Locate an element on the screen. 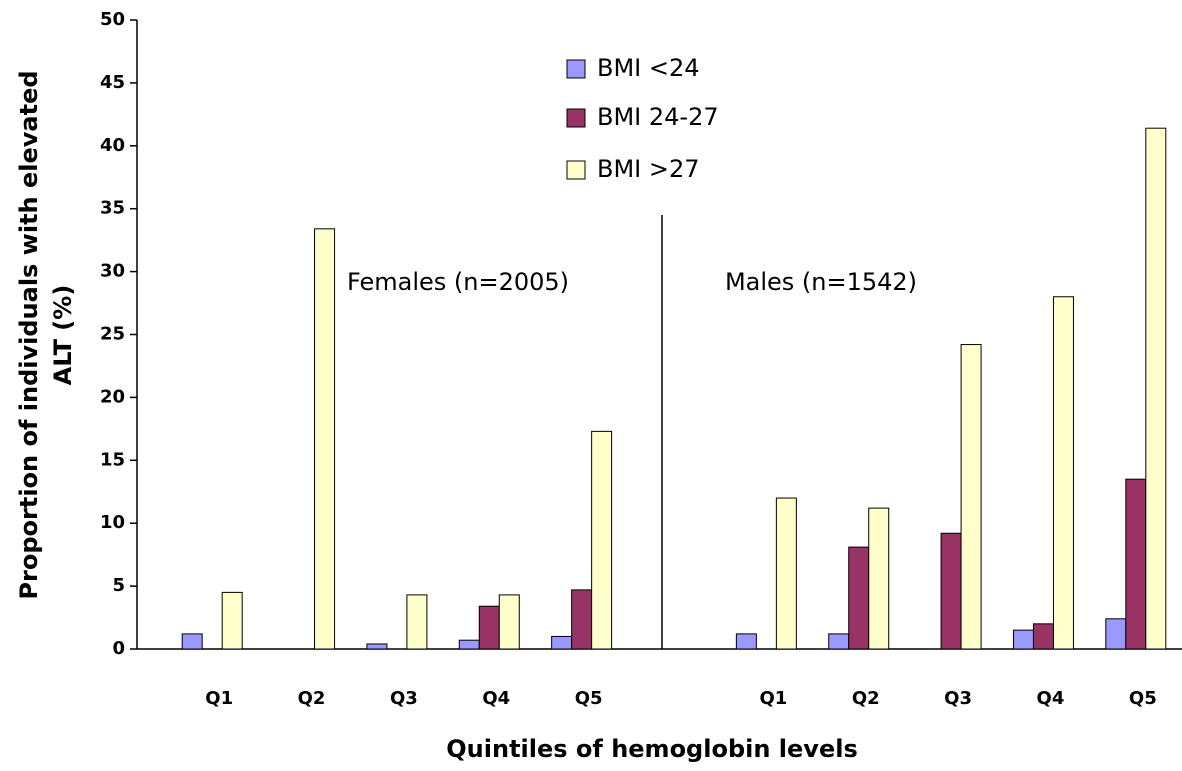 The width and height of the screenshot is (1182, 771). legend-label: BMI 24-27 is located at coordinates (658, 117).